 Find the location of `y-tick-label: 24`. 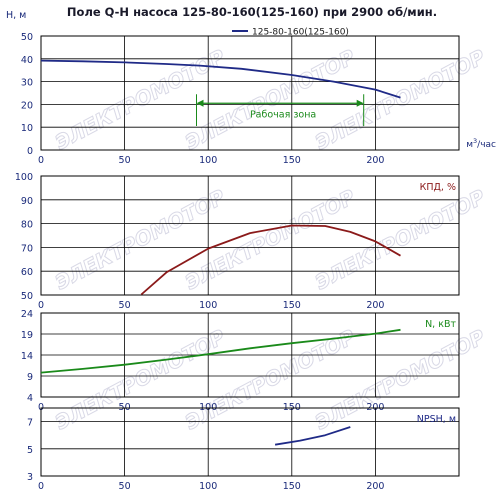

y-tick-label: 24 is located at coordinates (27, 314).